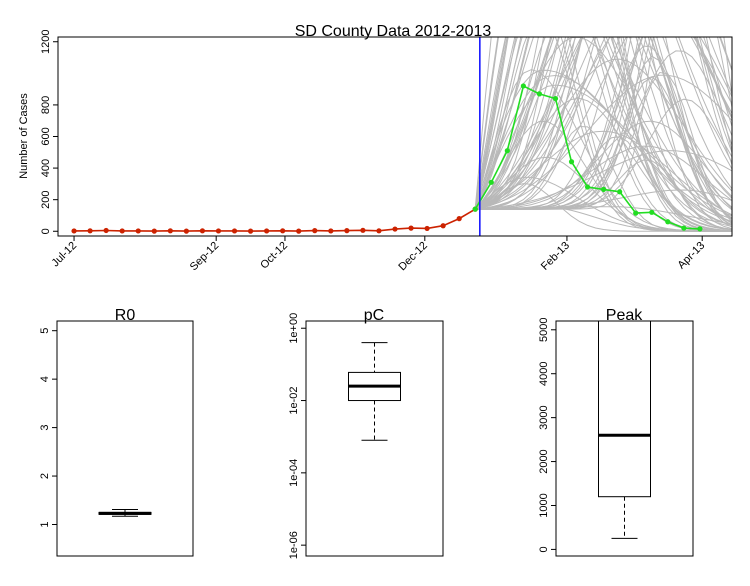 The image size is (750, 586). What do you see at coordinates (344, 436) in the screenshot?
I see `pc-boxplot: 1e-06 1e-04 1e-02 1e+00` at bounding box center [344, 436].